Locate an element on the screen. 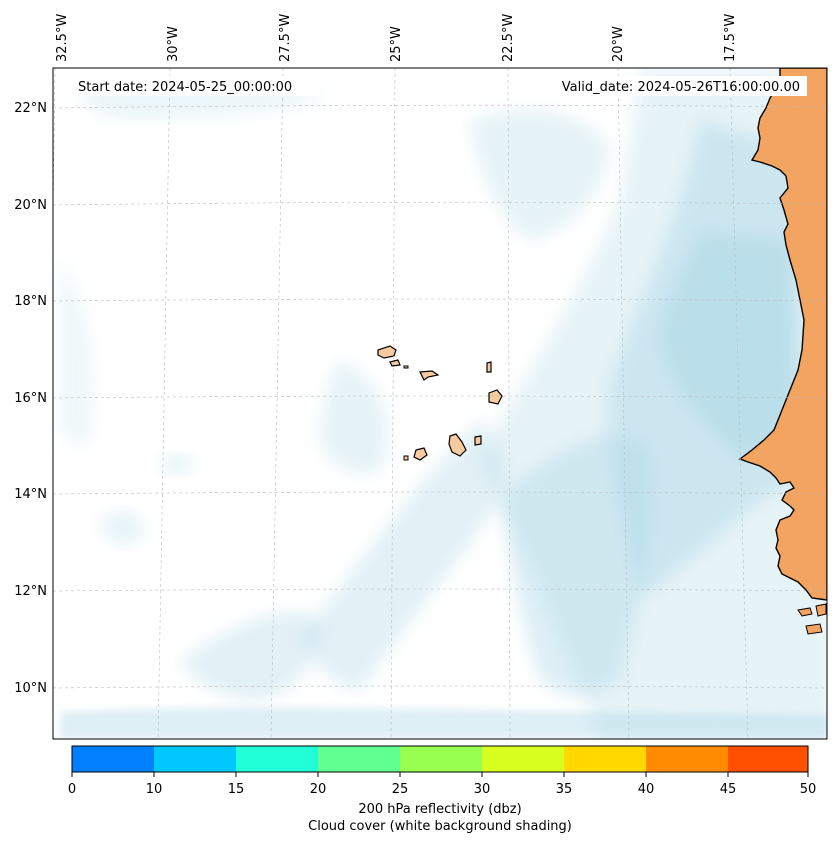 This screenshot has height=843, width=837. africa-landmass is located at coordinates (782, 334).